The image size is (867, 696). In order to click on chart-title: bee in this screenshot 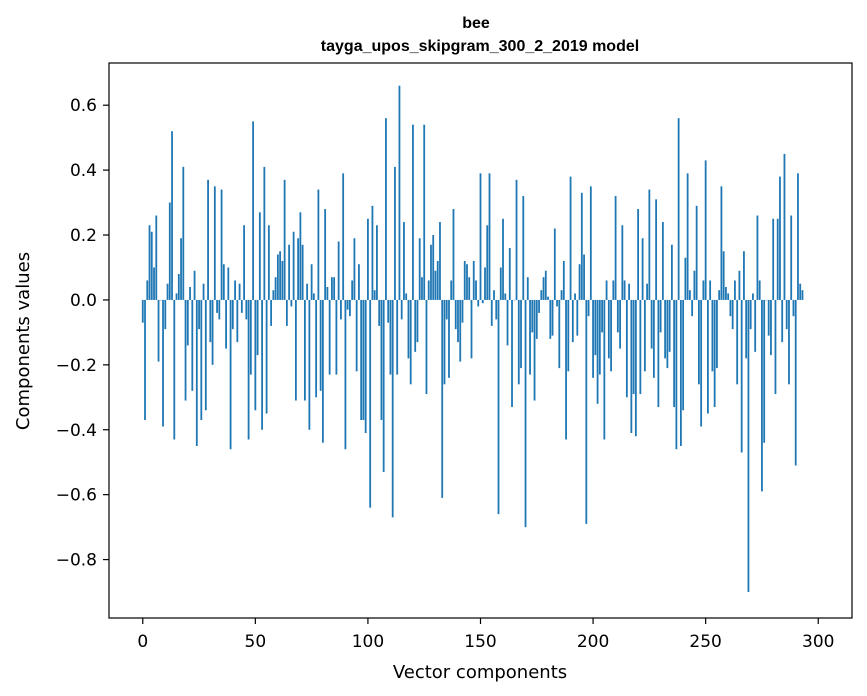, I will do `click(476, 23)`.